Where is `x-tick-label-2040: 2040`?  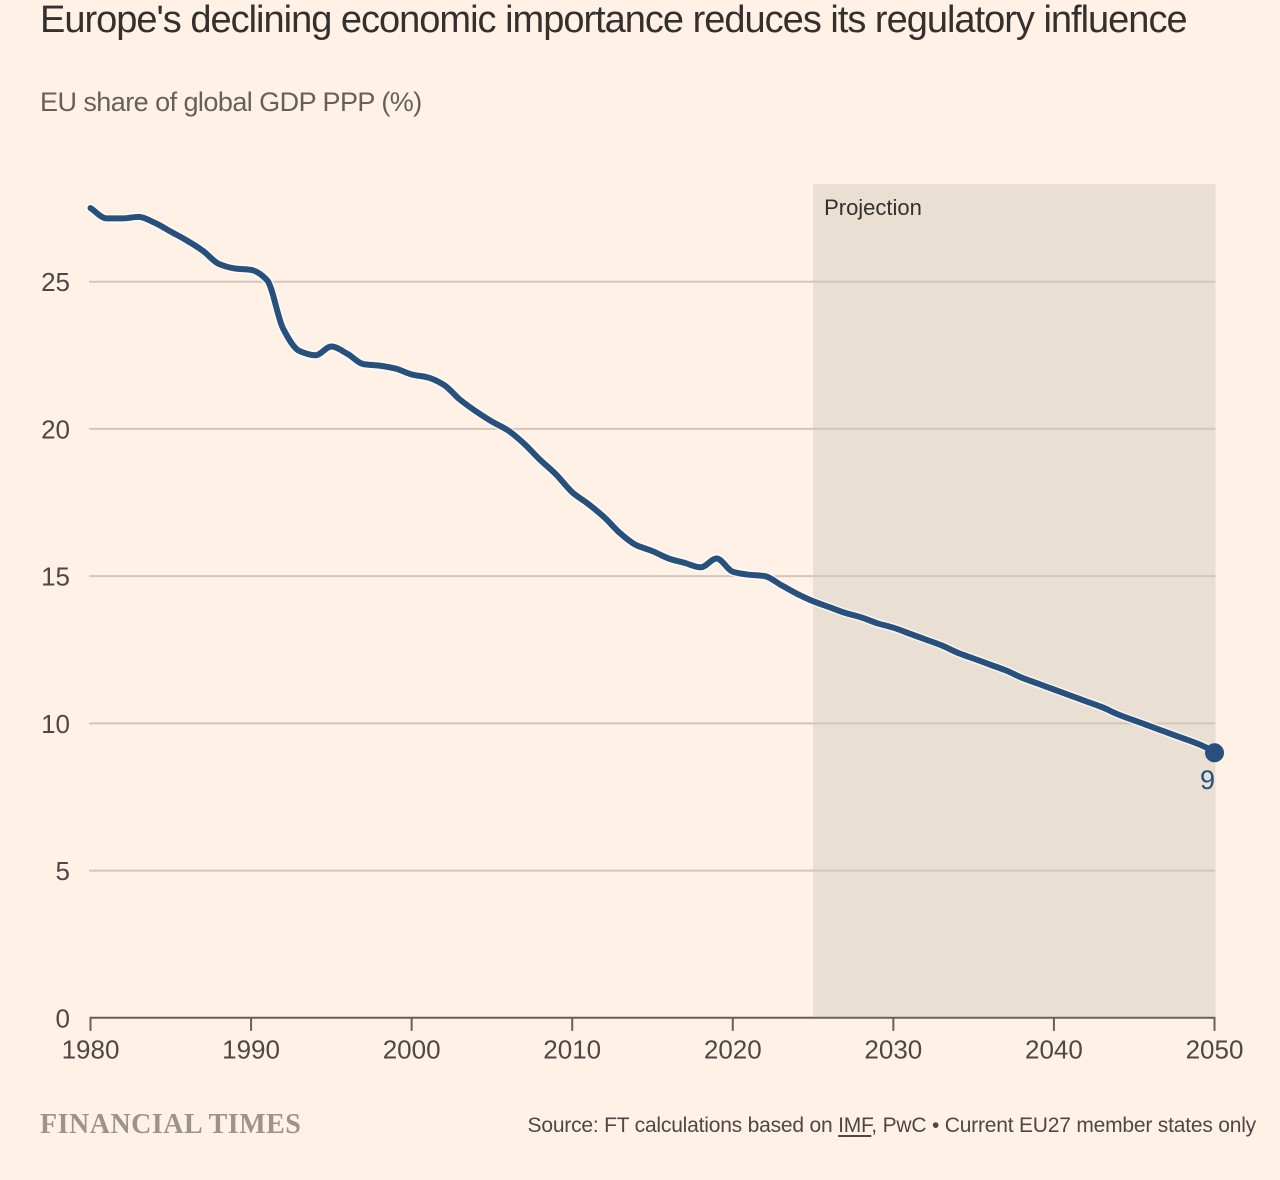
x-tick-label-2040: 2040 is located at coordinates (1054, 1050).